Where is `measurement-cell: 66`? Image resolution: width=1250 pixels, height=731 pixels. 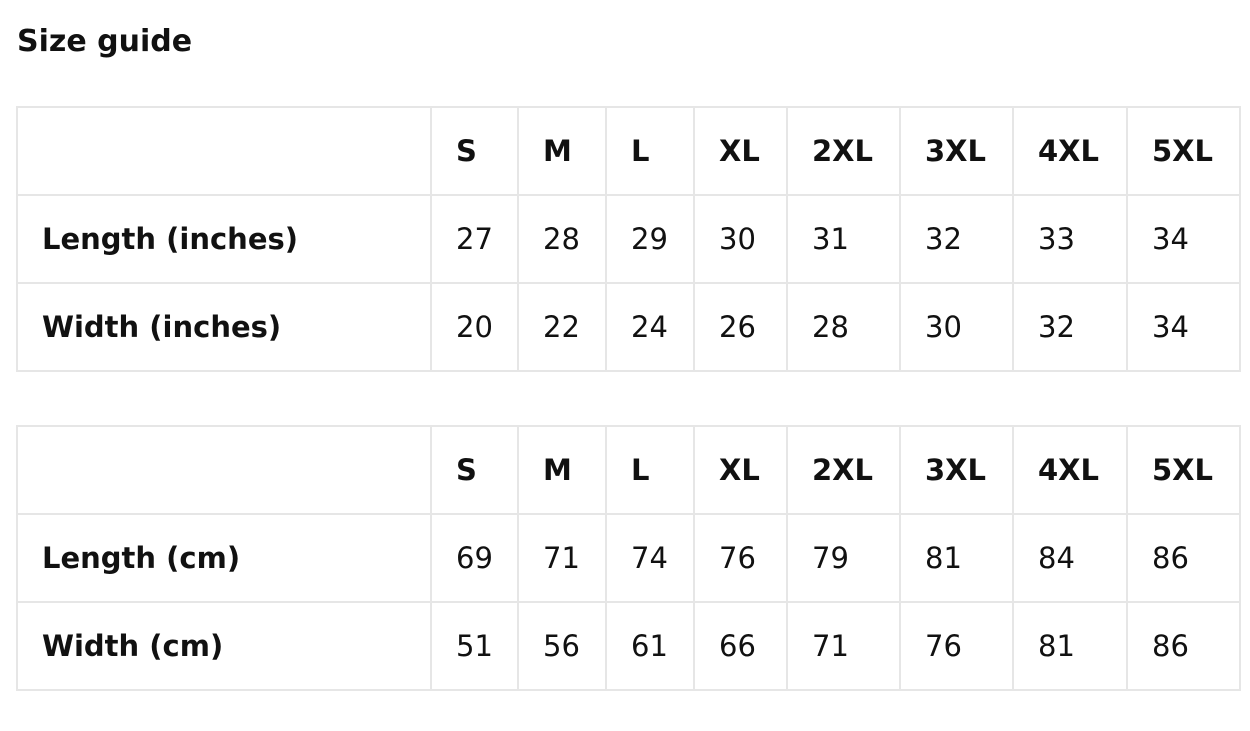
measurement-cell: 66 is located at coordinates (740, 646).